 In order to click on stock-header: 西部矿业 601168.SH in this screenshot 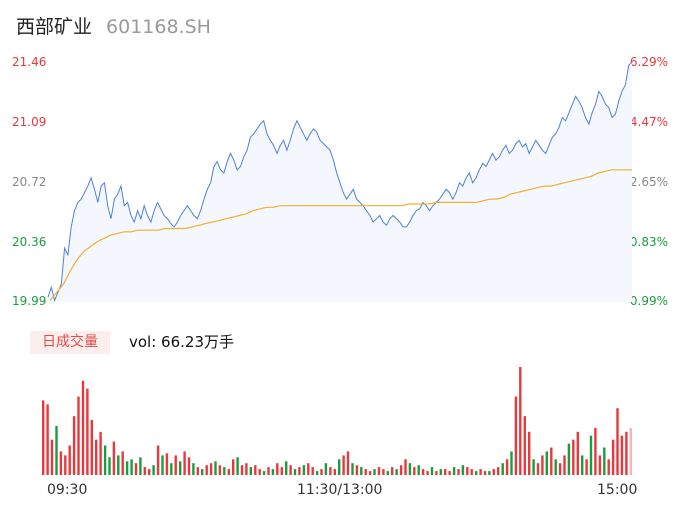, I will do `click(113, 26)`.